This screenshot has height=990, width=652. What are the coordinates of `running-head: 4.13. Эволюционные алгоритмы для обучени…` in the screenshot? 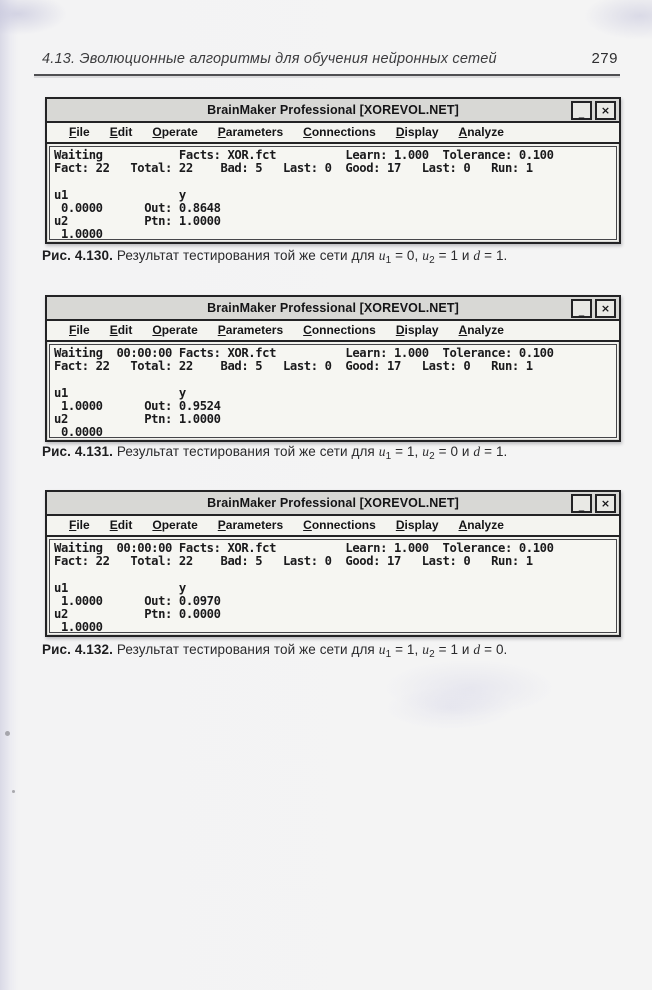 It's located at (330, 58).